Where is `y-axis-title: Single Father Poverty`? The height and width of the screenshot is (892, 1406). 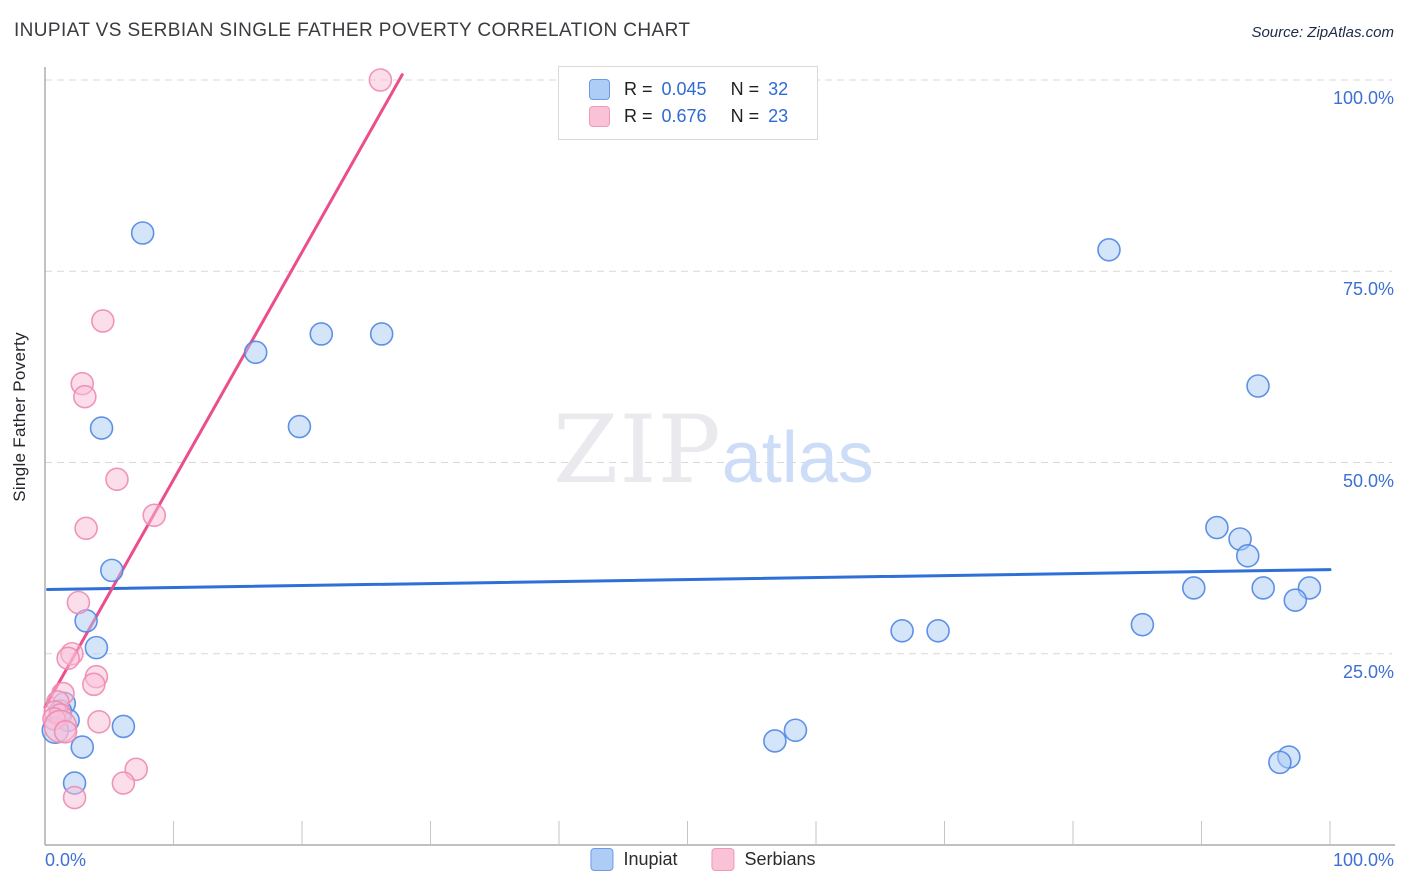
y-axis-title: Single Father Poverty is located at coordinates (19, 417).